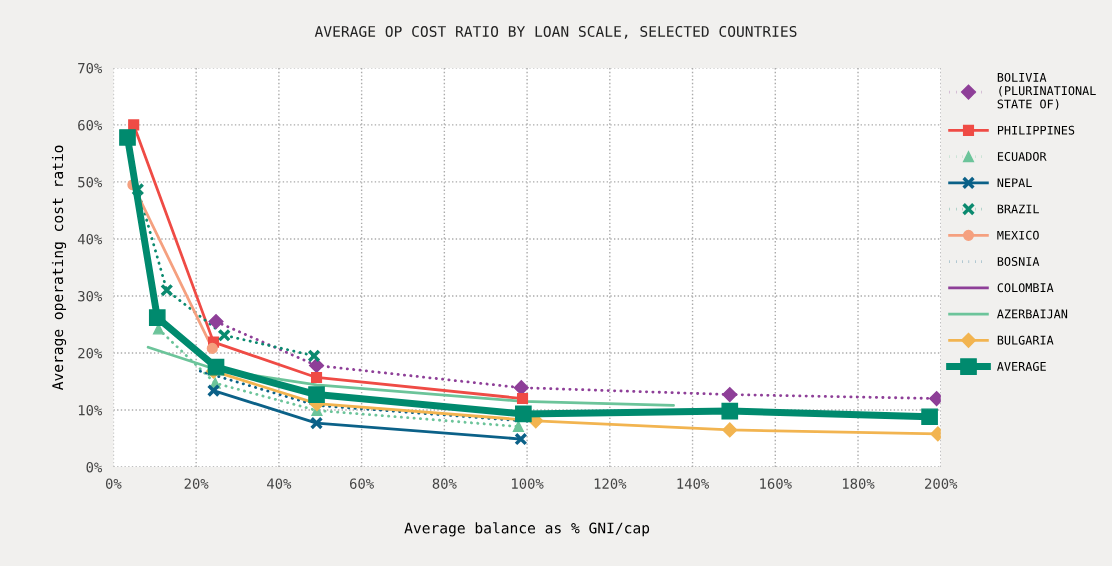 The image size is (1112, 566). I want to click on x-tick-label: 80%, so click(444, 483).